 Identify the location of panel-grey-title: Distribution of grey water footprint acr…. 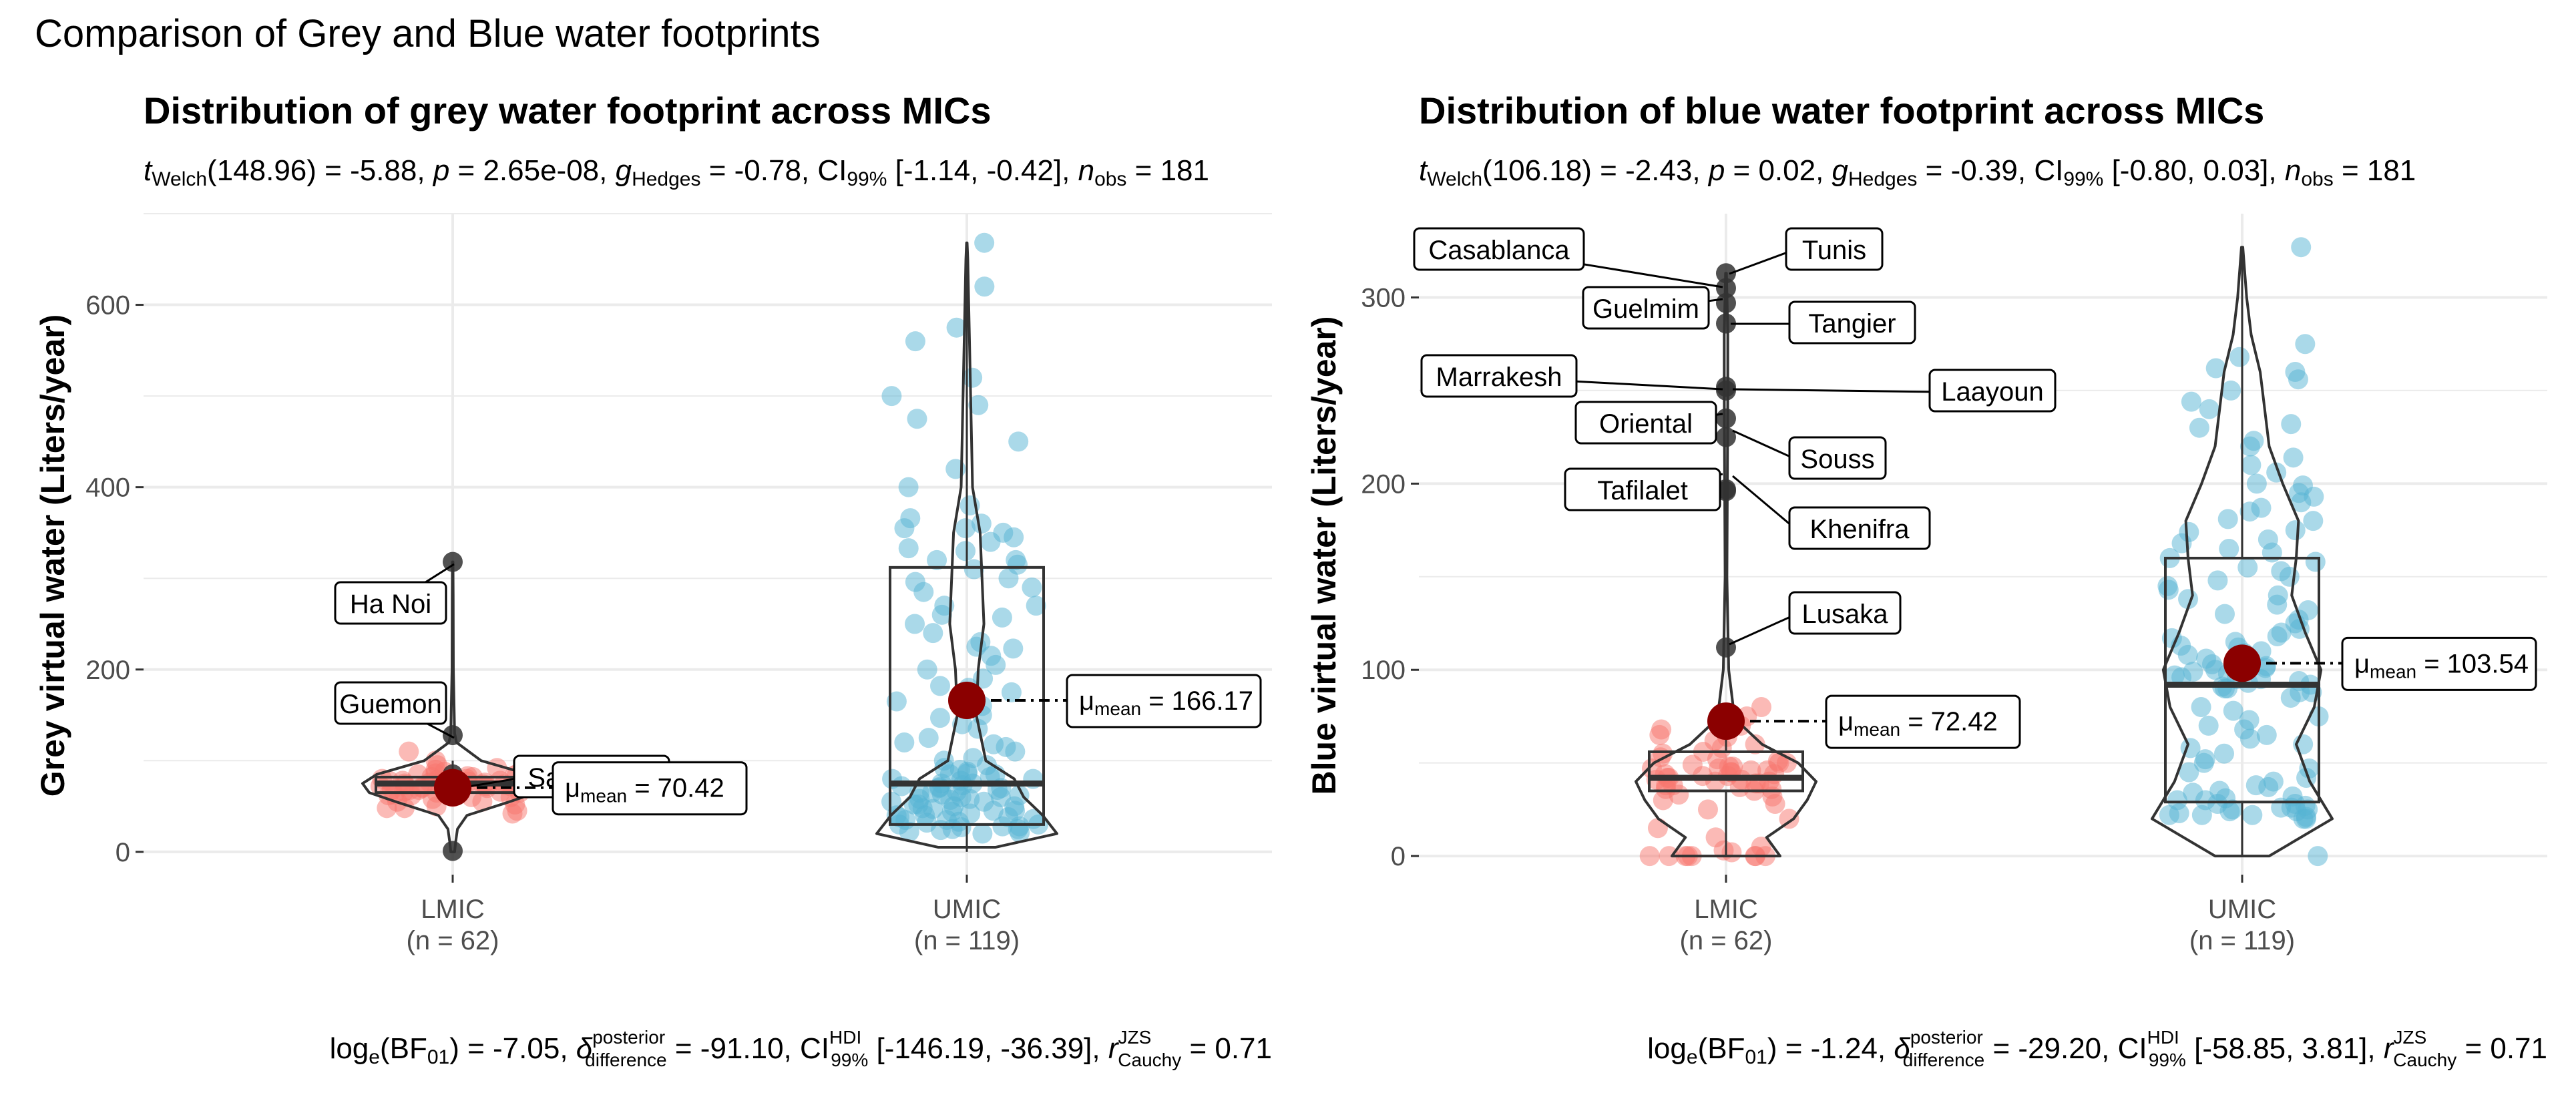
(567, 110).